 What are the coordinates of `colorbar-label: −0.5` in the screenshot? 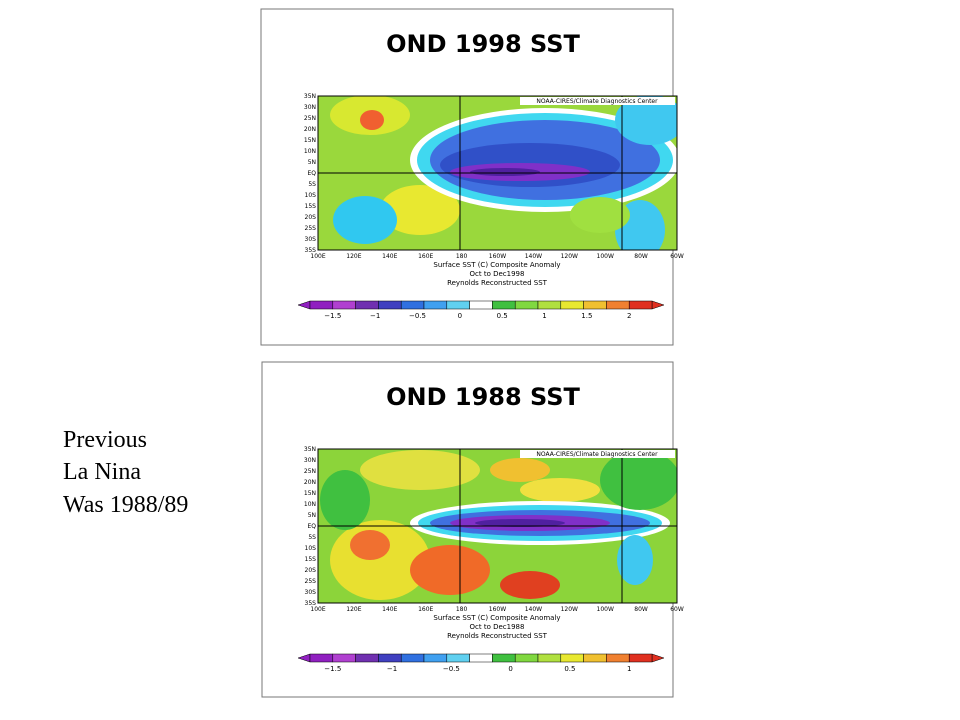 It's located at (451, 669).